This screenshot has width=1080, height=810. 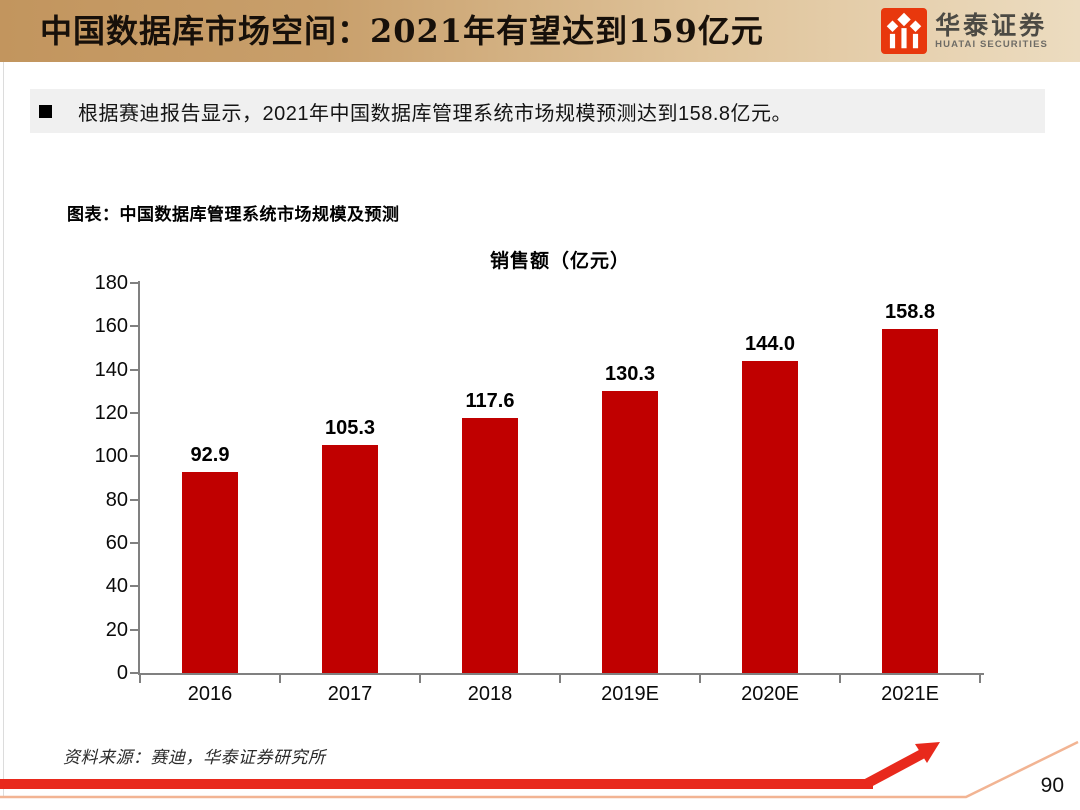 I want to click on x-axis-tick-label: 2021E, so click(x=910, y=694).